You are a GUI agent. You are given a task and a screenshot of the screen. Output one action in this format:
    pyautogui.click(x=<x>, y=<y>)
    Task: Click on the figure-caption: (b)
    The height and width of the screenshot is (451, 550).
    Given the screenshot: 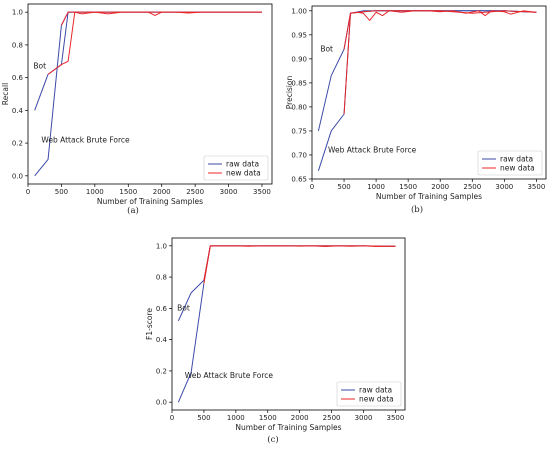 What is the action you would take?
    pyautogui.click(x=417, y=209)
    